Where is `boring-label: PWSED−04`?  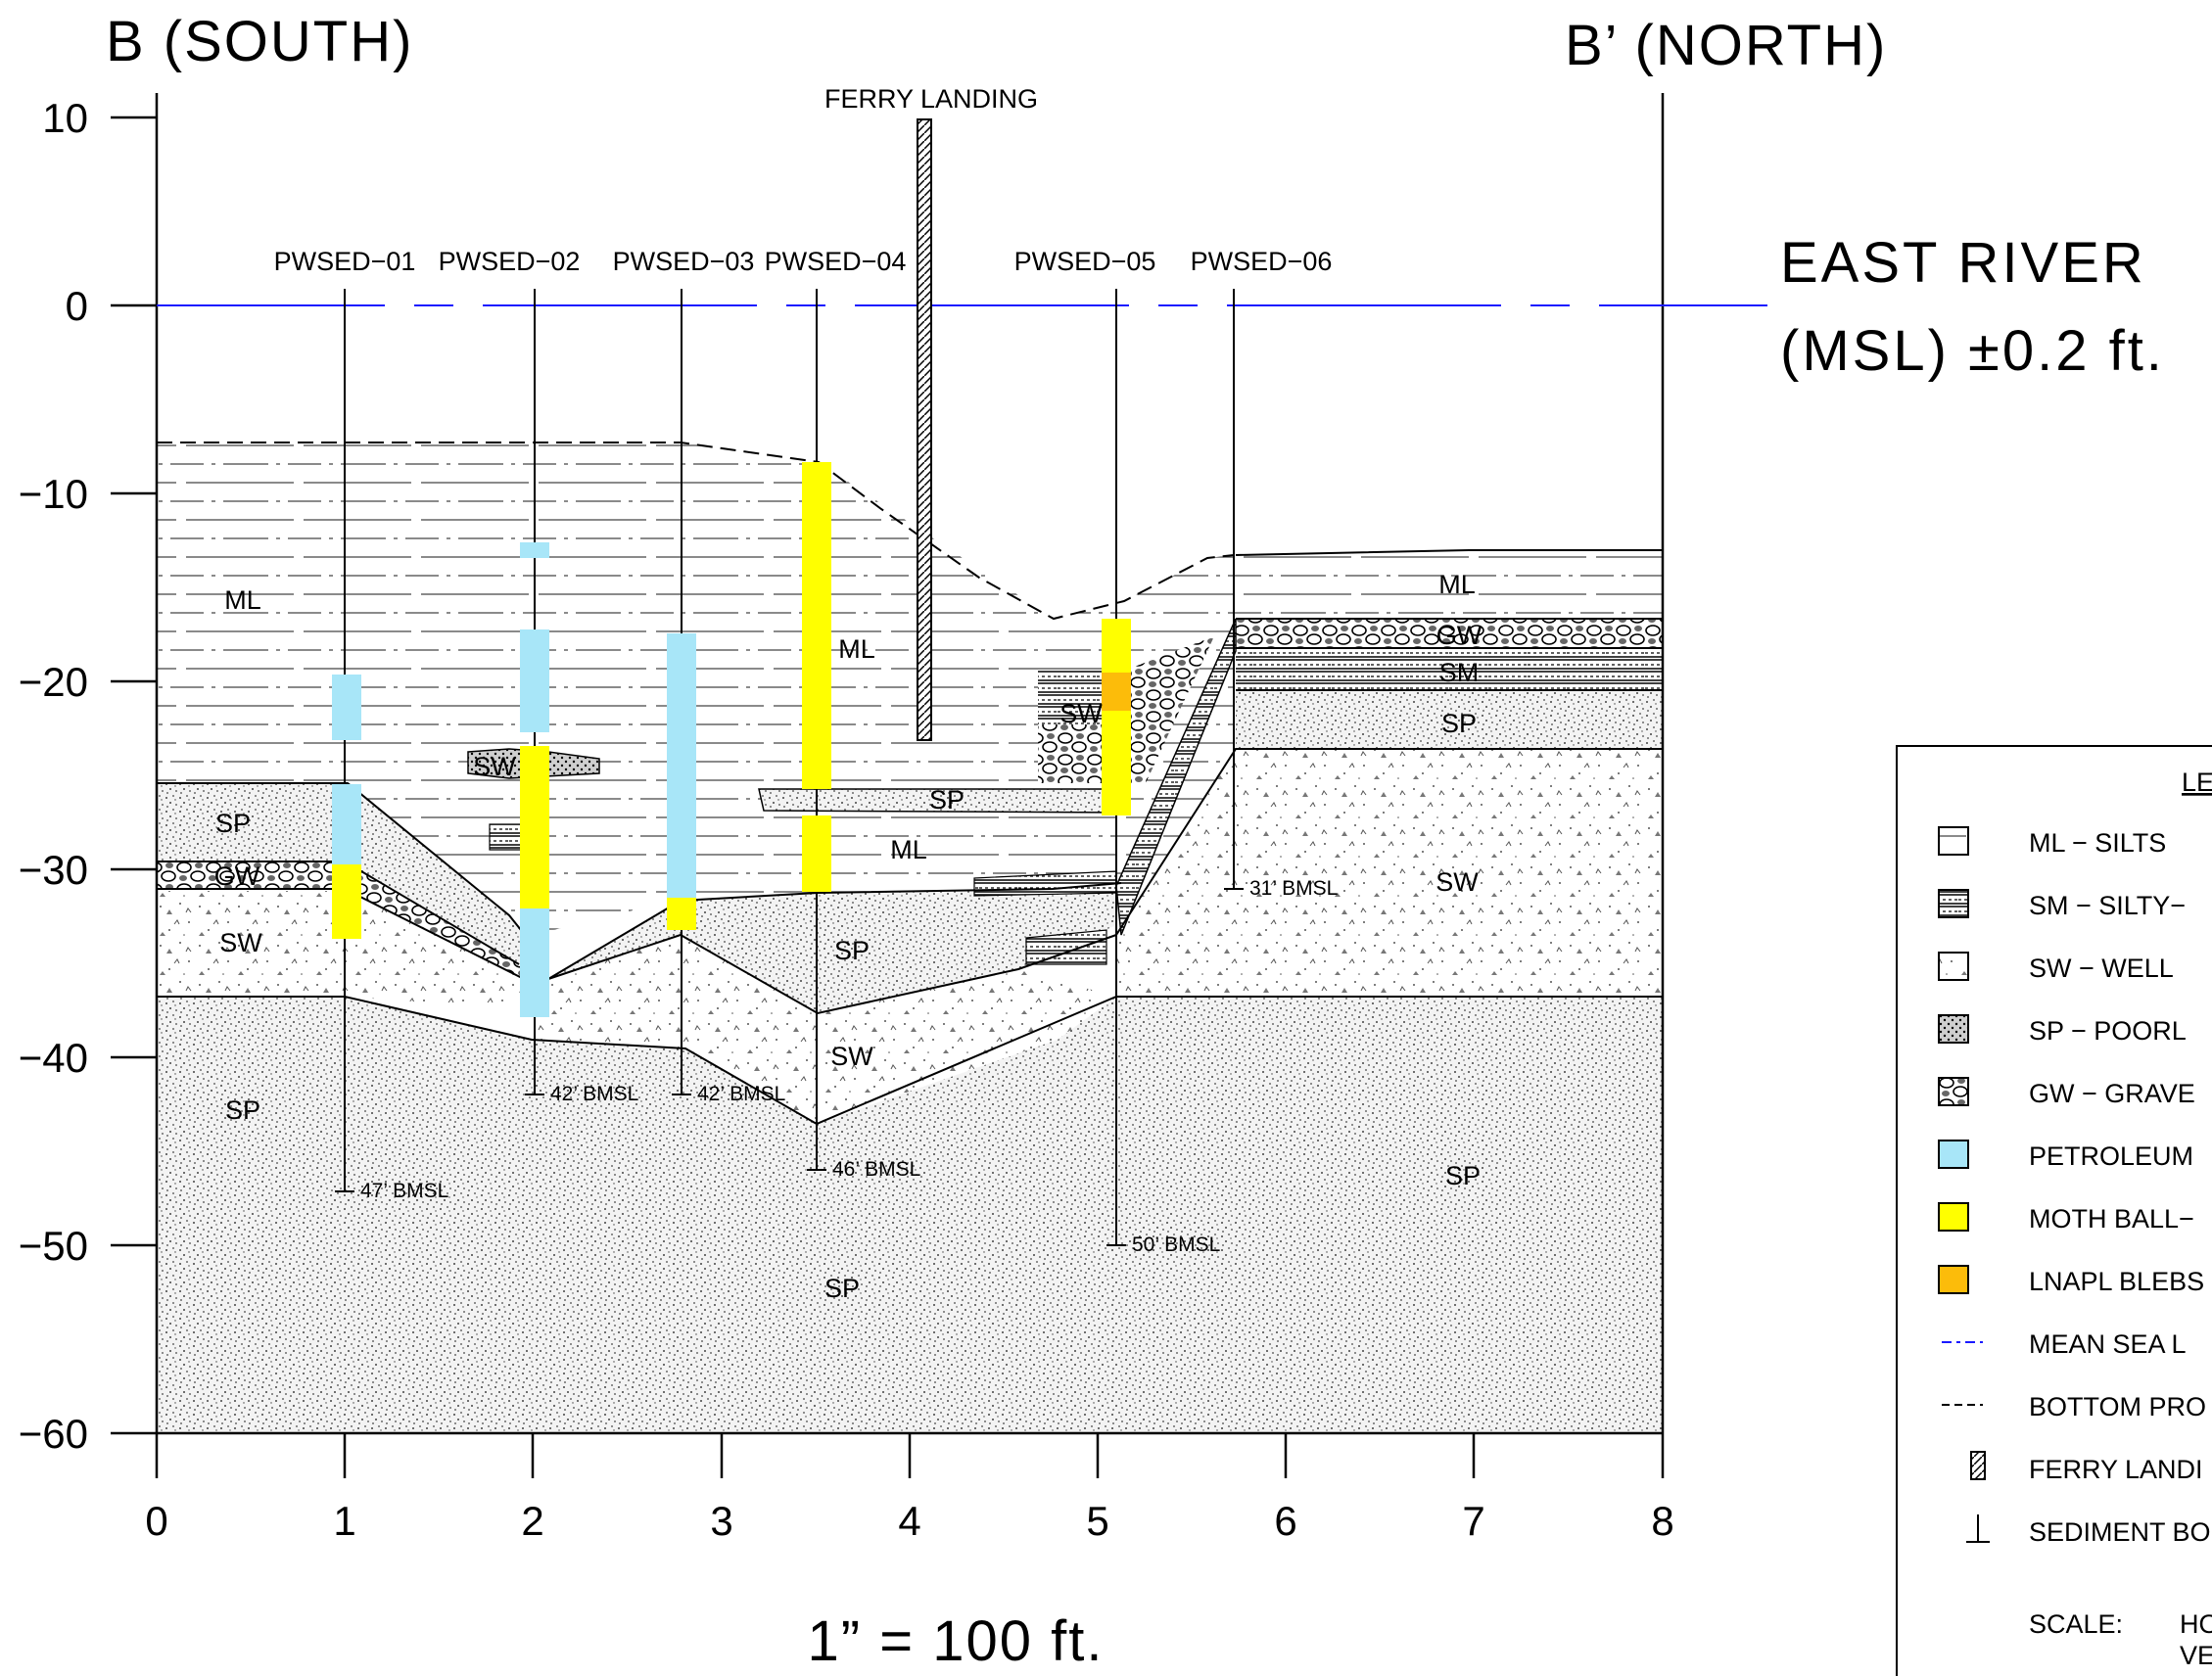
boring-label: PWSED−04 is located at coordinates (836, 261).